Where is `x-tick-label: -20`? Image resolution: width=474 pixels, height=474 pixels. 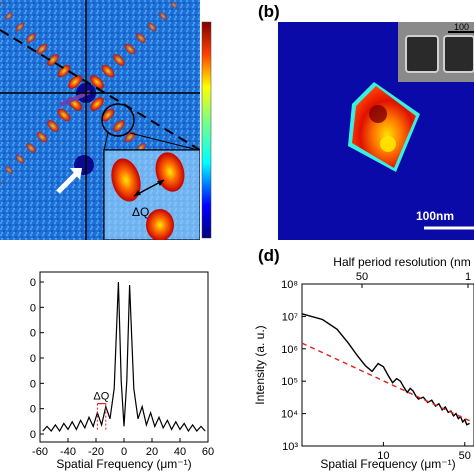
x-tick-label: -20 is located at coordinates (96, 452).